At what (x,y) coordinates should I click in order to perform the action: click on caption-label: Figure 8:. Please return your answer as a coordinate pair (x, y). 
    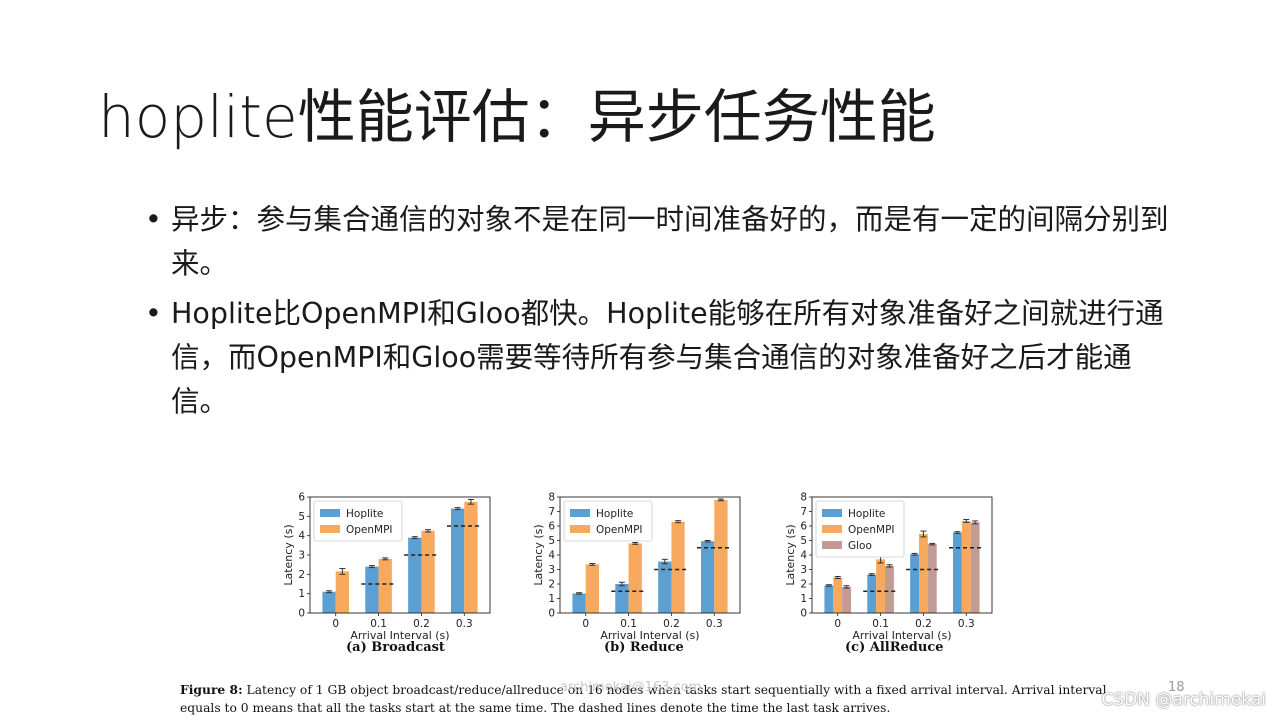
    Looking at the image, I should click on (211, 689).